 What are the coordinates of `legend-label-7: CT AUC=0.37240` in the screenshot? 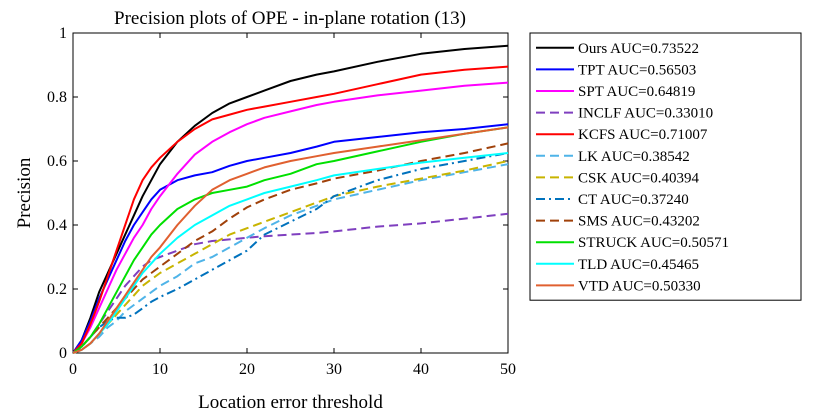 It's located at (633, 200).